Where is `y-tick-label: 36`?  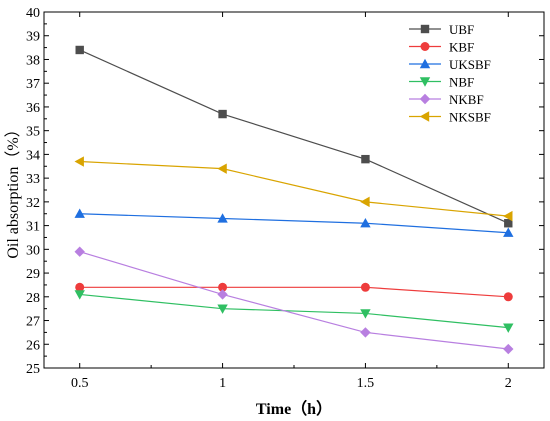 y-tick-label: 36 is located at coordinates (33, 108).